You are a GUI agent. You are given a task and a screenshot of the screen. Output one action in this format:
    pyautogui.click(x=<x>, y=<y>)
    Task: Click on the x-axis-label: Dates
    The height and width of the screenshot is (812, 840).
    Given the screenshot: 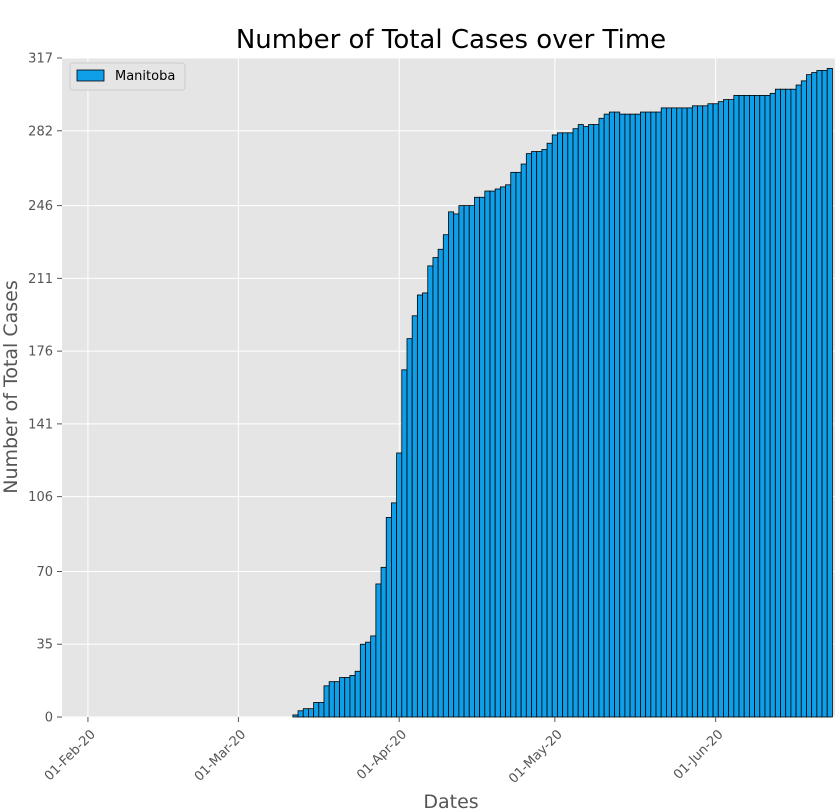 What is the action you would take?
    pyautogui.click(x=450, y=801)
    